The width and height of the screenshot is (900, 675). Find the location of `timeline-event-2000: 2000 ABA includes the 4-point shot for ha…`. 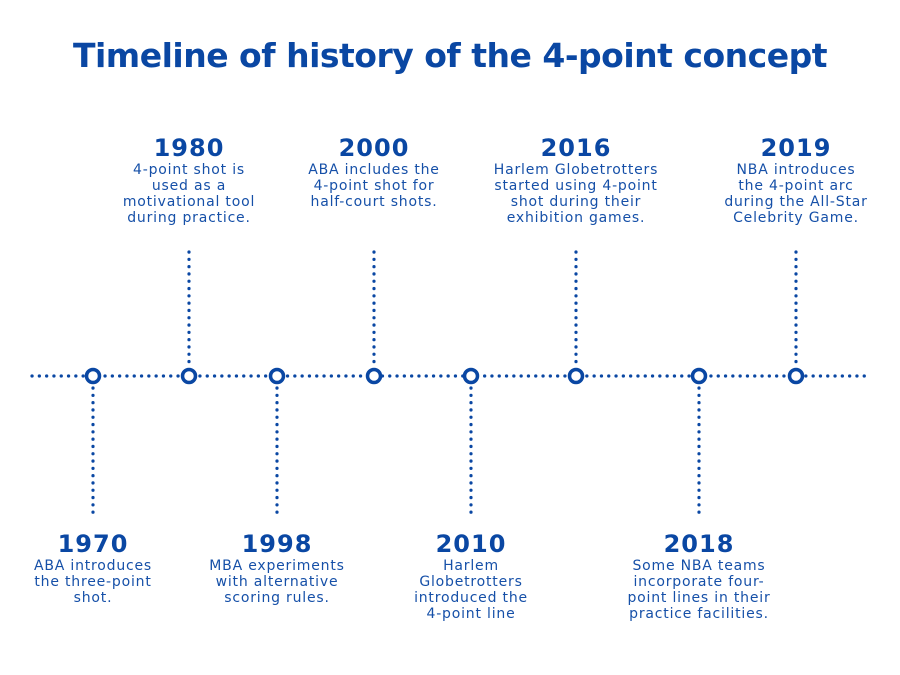

timeline-event-2000: 2000 ABA includes the 4-point shot for ha… is located at coordinates (374, 172).